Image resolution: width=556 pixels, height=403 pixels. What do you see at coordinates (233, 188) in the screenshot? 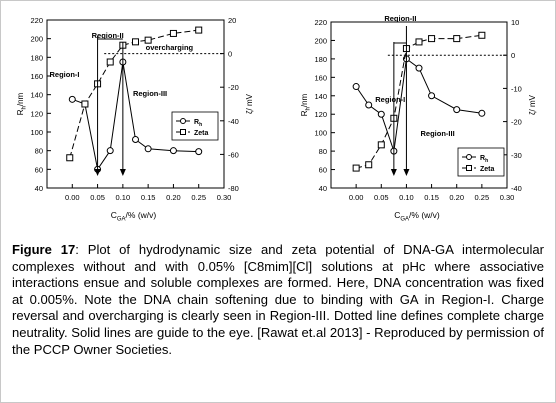
I see `y-right-tick-label: -80` at bounding box center [233, 188].